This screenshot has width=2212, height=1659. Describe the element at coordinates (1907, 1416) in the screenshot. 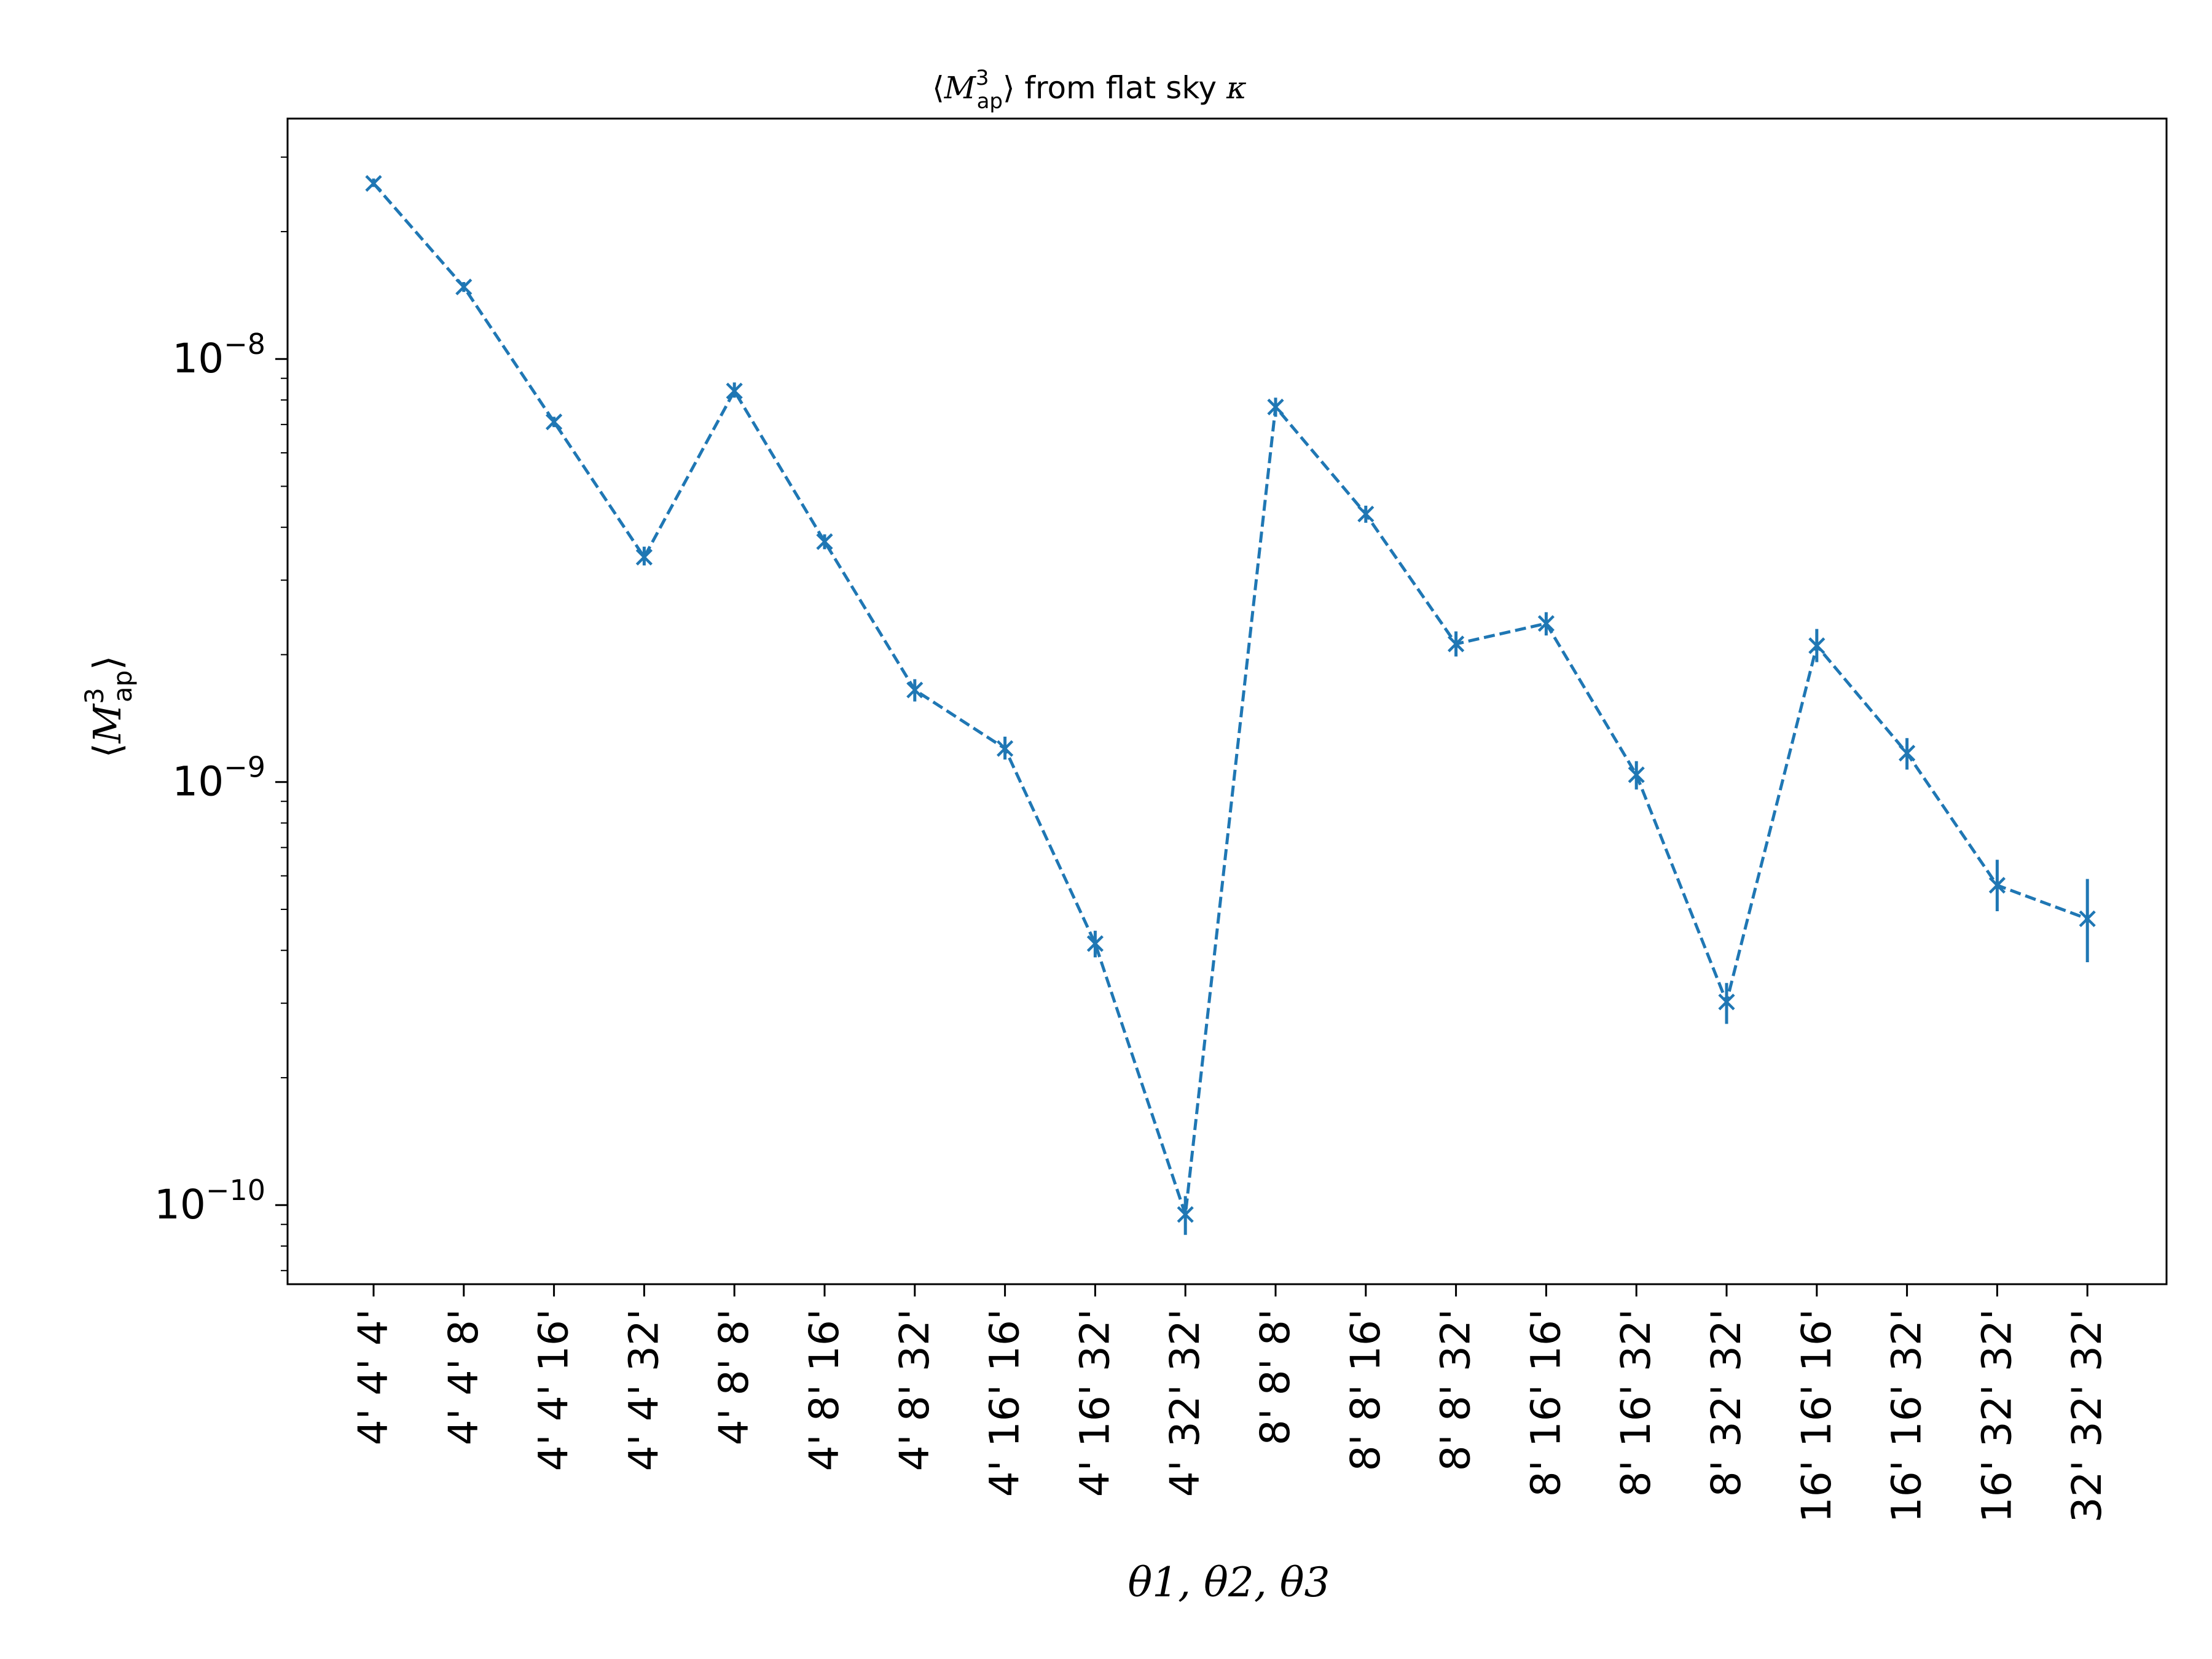

I see `x-tick-label: 16' 16' 32'` at that location.